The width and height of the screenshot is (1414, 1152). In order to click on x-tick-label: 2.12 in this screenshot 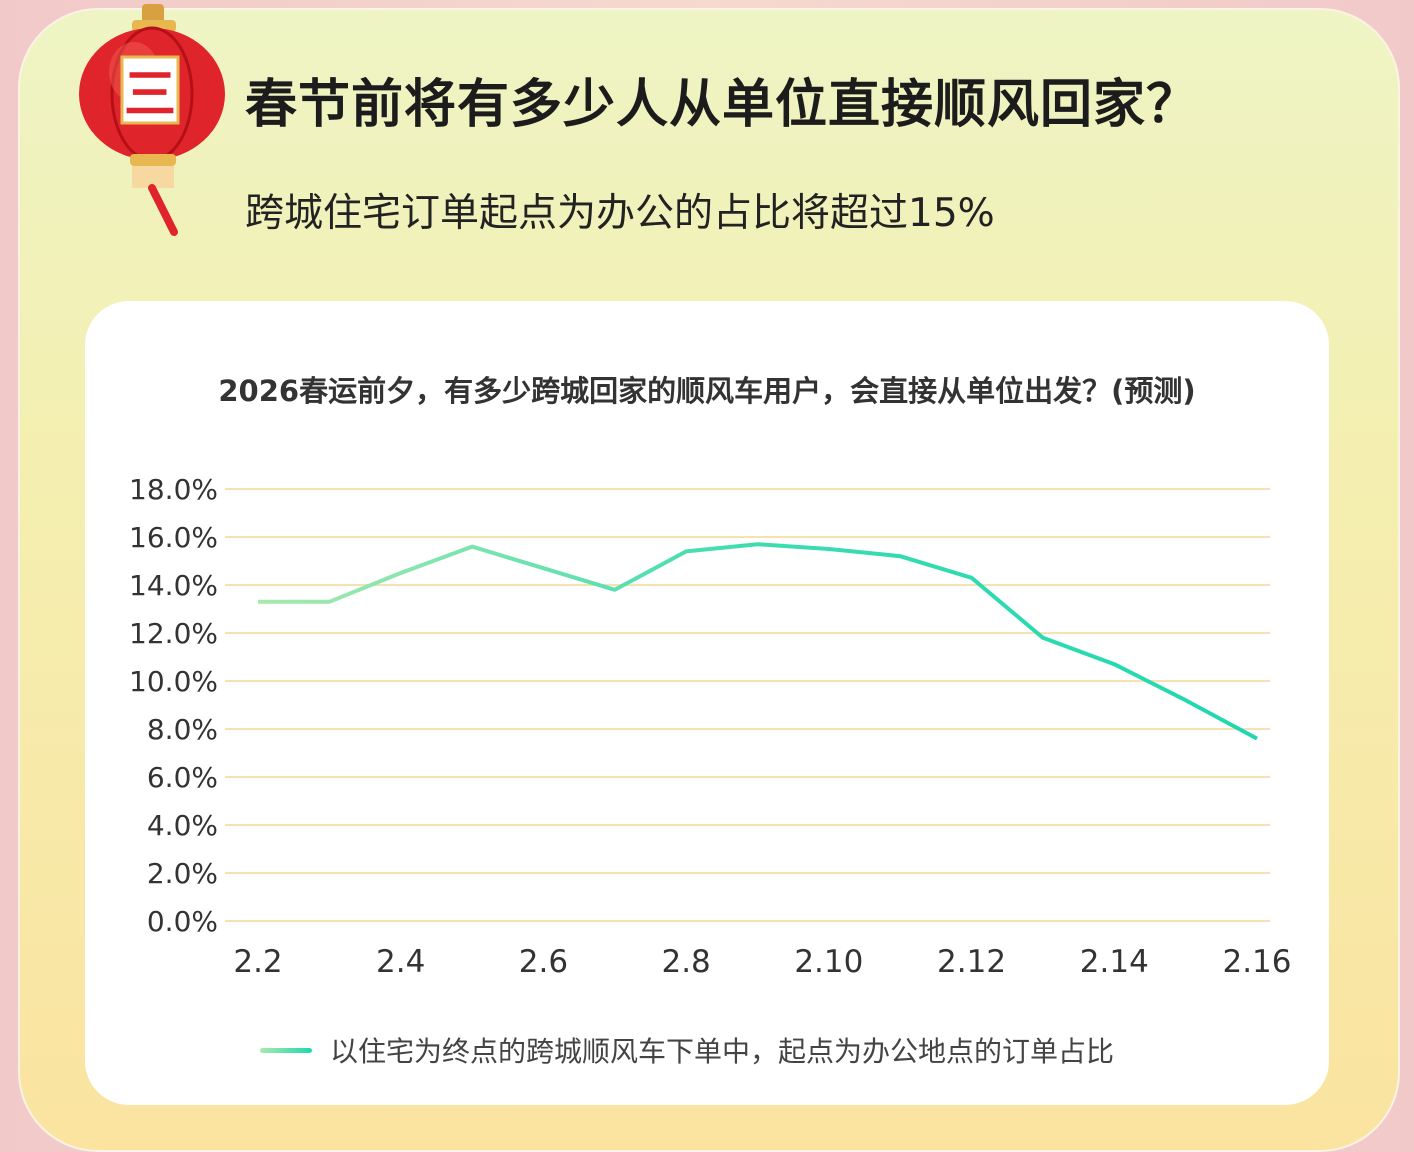, I will do `click(971, 962)`.